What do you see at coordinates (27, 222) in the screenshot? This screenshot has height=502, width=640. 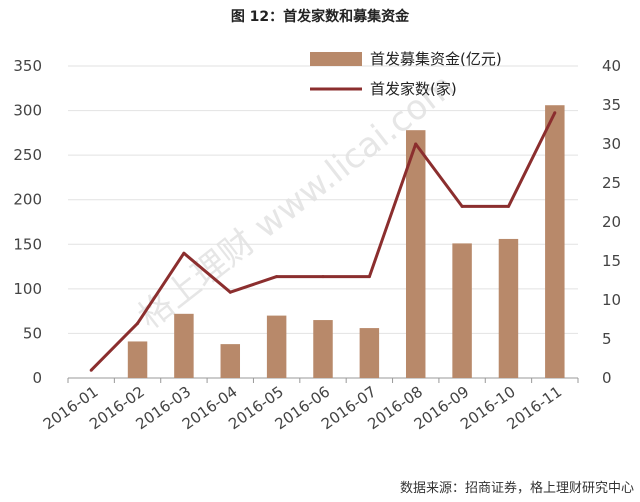 I see `left-axis-ticks: 0 50 100 150 200 250 300 350` at bounding box center [27, 222].